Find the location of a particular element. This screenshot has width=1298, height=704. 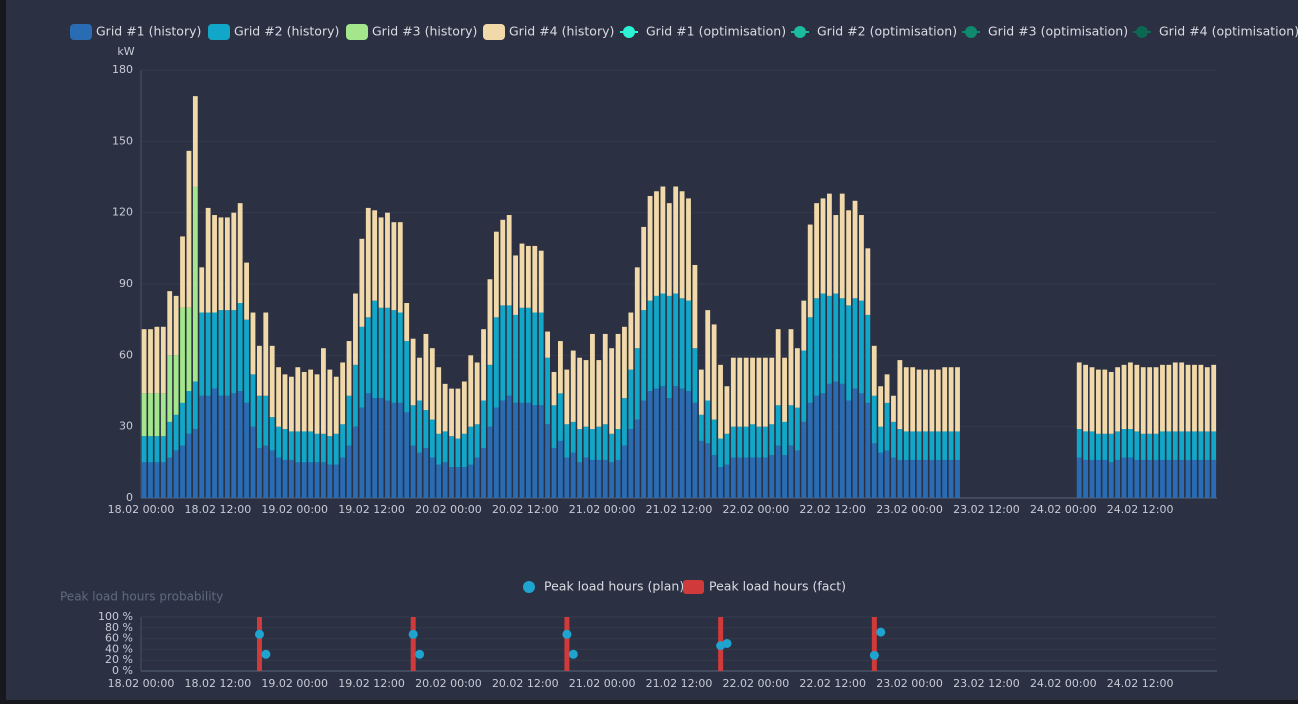

x-tick-label: 21.02 00:00 is located at coordinates (602, 683).